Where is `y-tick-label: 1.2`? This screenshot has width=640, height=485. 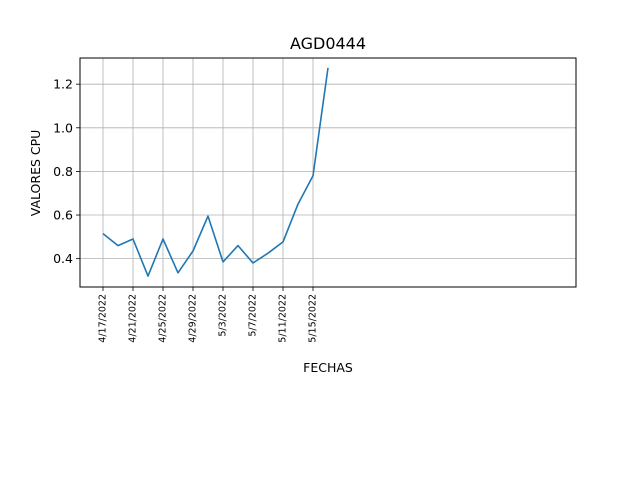 y-tick-label: 1.2 is located at coordinates (63, 84).